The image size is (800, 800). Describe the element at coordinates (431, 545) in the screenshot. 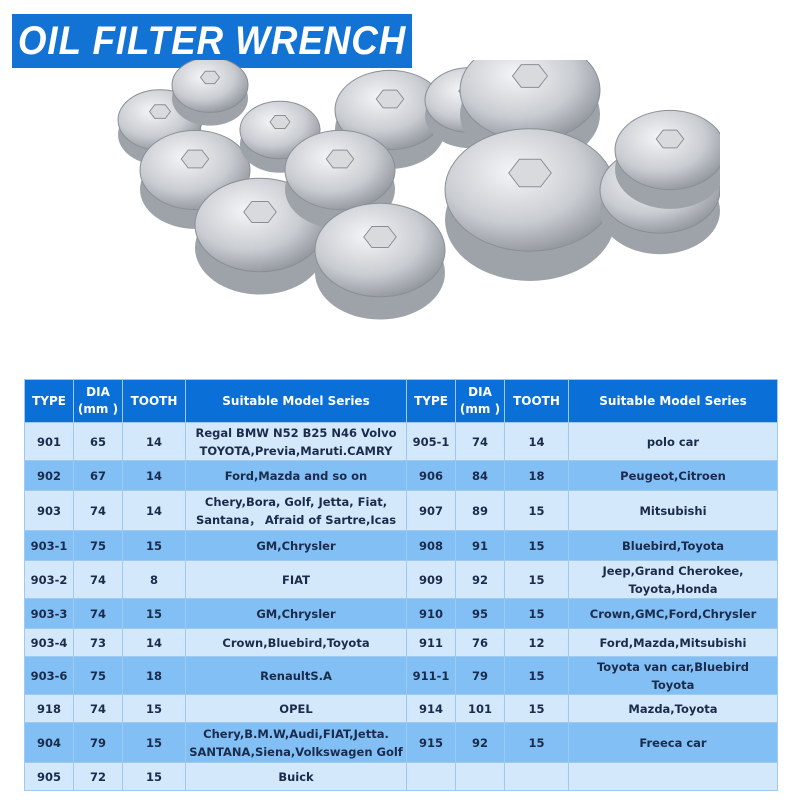

I see `table-cell: 908` at that location.